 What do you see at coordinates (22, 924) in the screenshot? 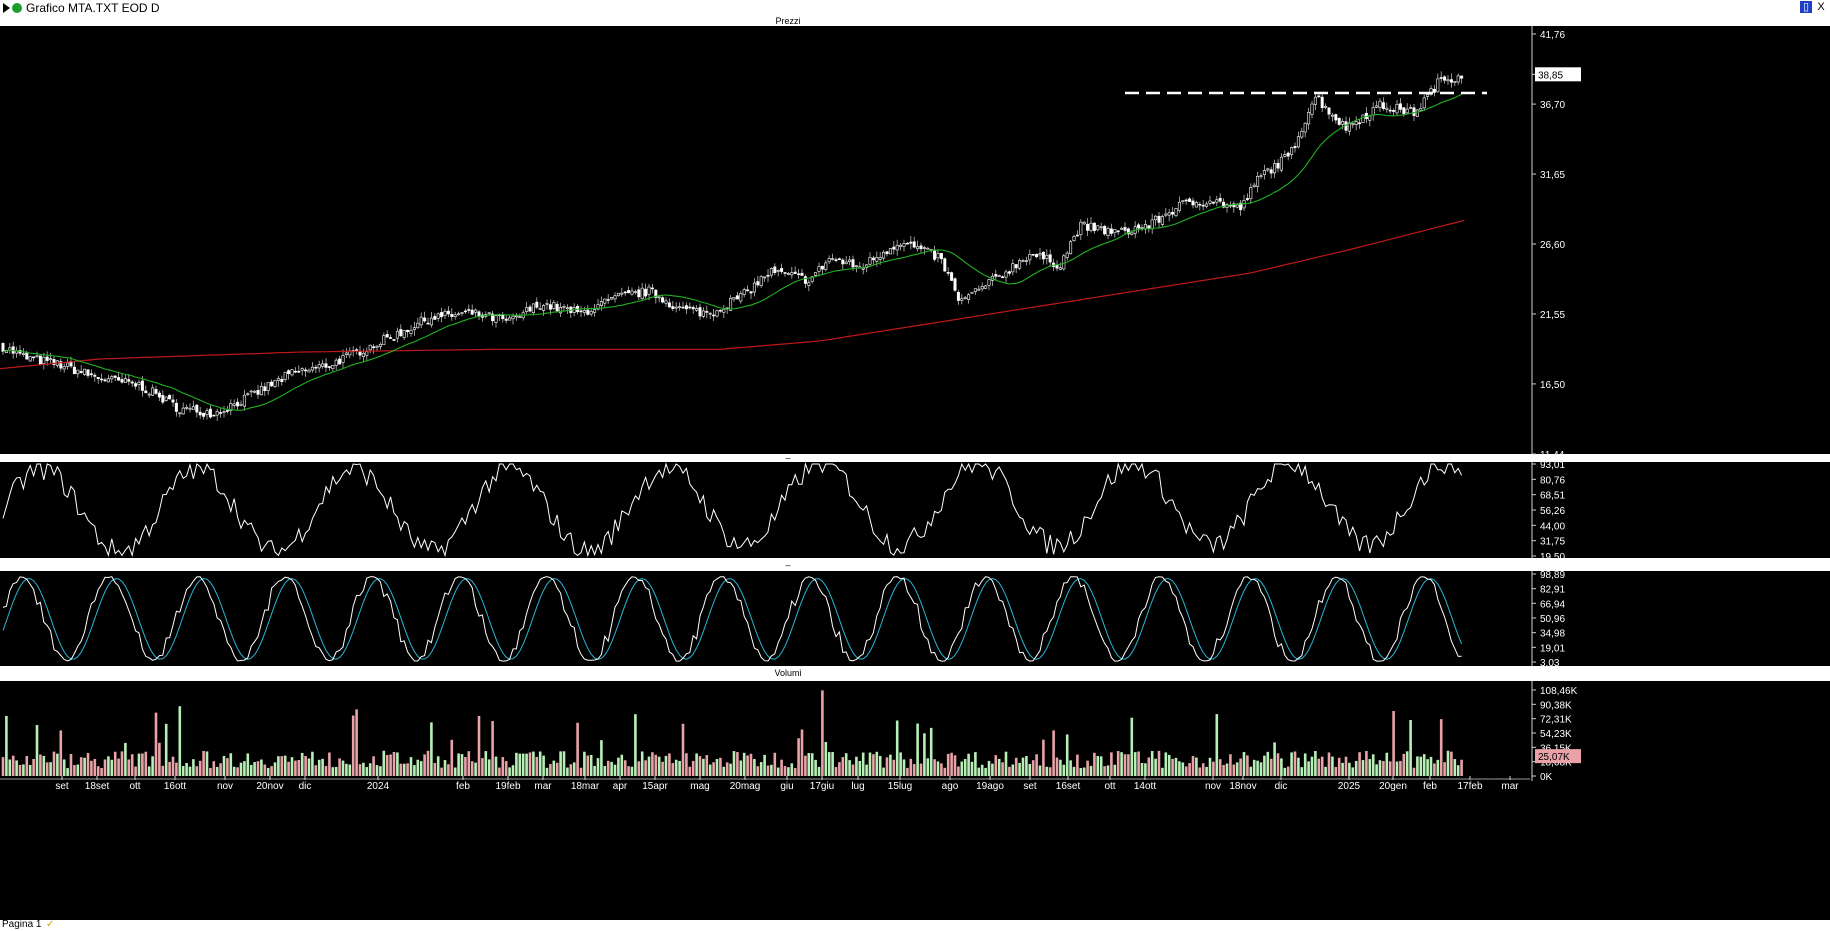
I see `page-label: Pagina 1` at bounding box center [22, 924].